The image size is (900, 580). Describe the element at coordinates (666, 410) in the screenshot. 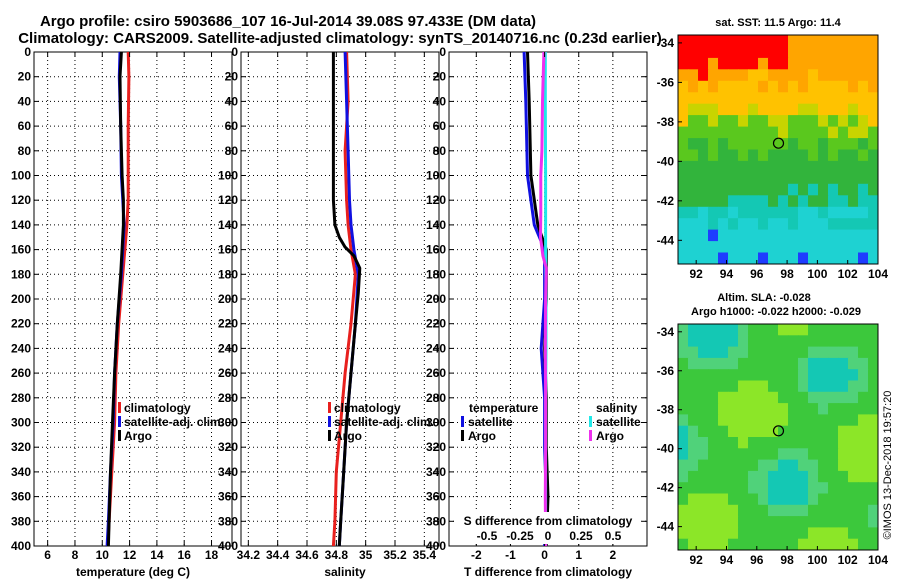

I see `lat-tick-label: -38` at that location.